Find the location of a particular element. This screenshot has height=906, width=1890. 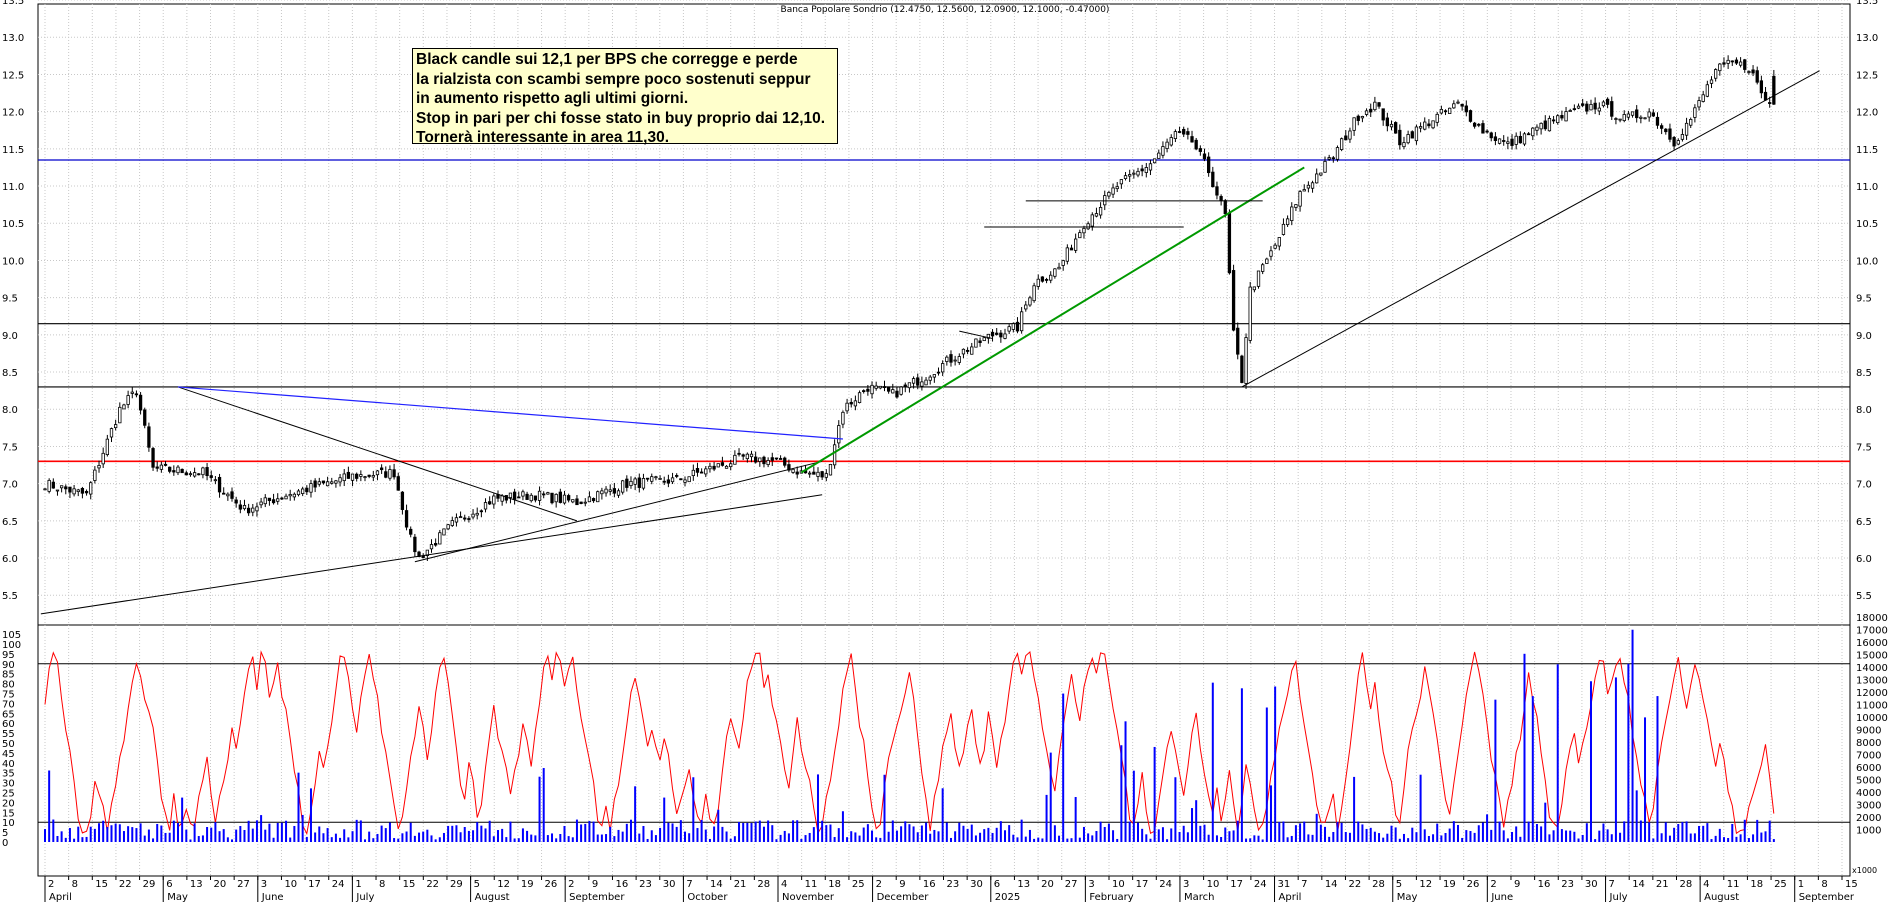

x-day-label: 29 is located at coordinates (149, 884).